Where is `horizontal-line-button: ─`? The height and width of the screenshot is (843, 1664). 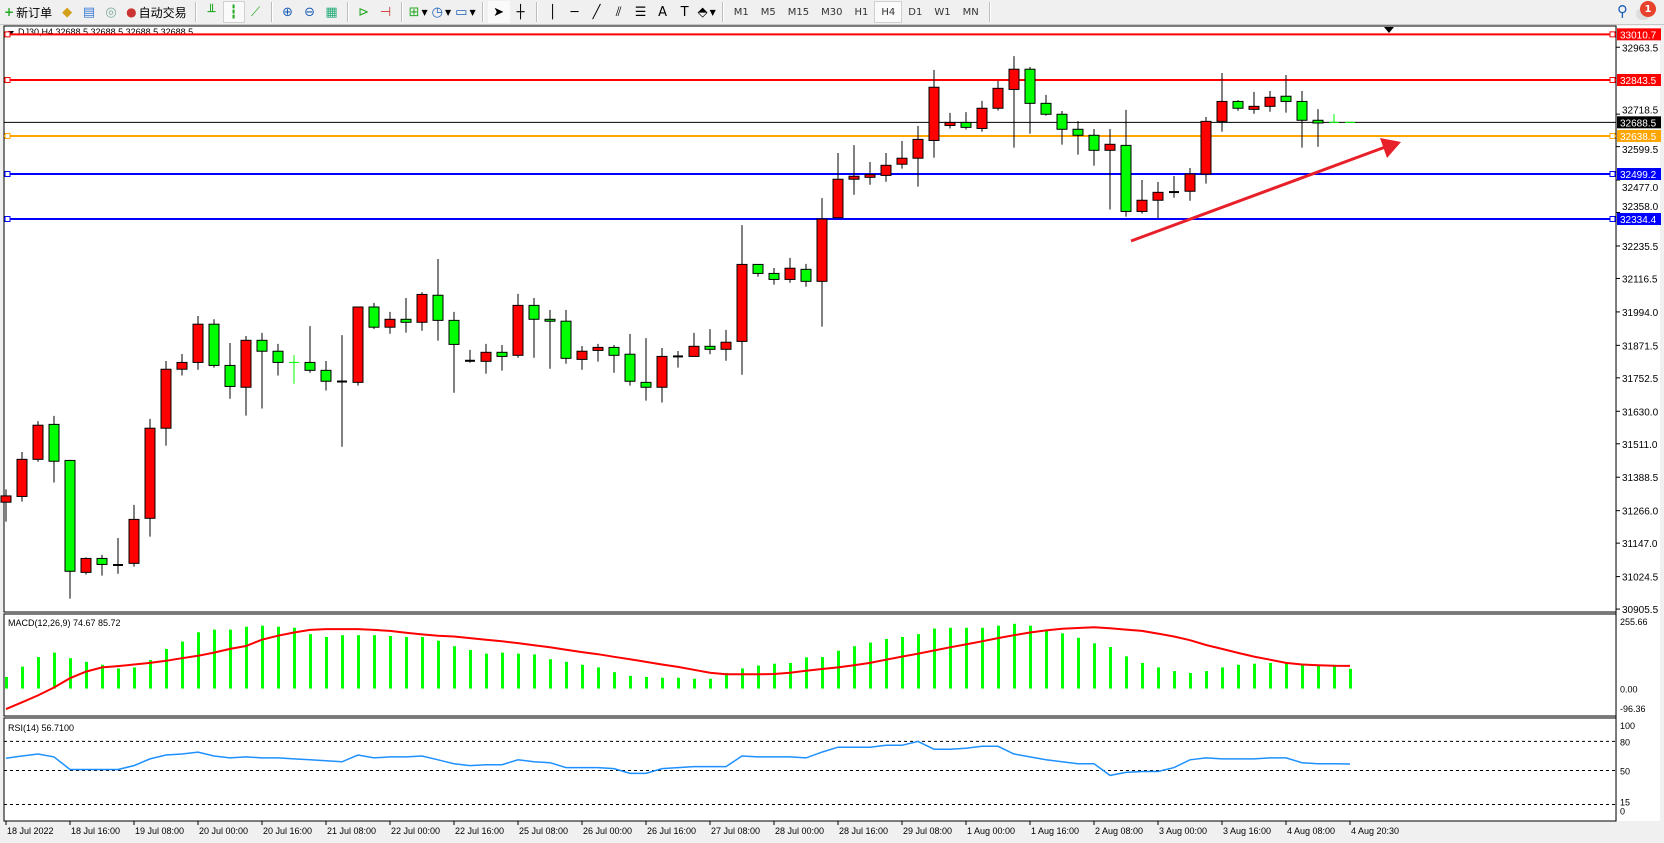
horizontal-line-button: ─ is located at coordinates (575, 12).